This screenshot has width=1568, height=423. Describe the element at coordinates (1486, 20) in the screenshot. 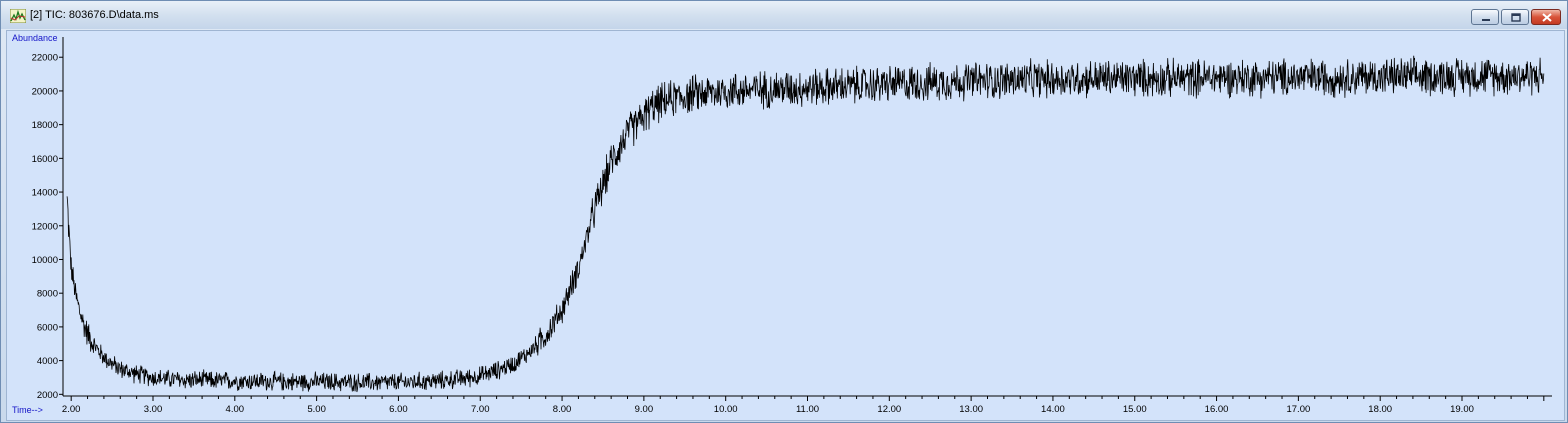

I see `minimize-icon` at that location.